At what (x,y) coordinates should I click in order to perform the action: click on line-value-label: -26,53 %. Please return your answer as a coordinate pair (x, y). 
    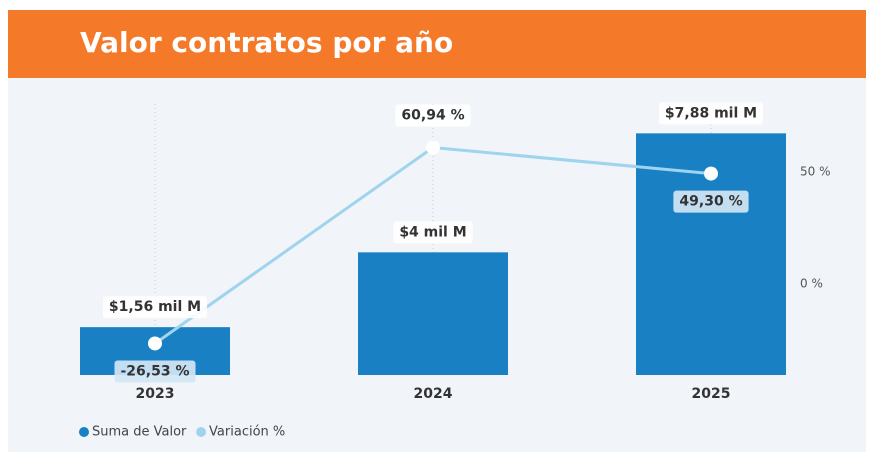
    Looking at the image, I should click on (155, 371).